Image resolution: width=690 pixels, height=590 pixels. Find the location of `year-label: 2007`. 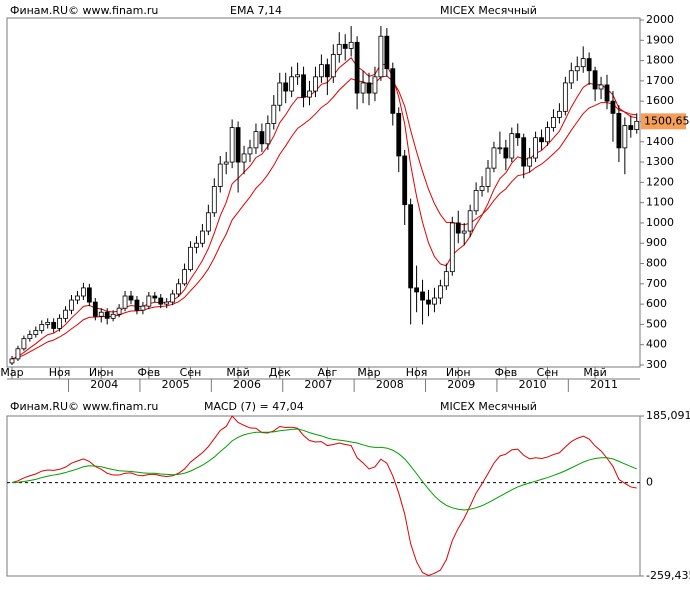

year-label: 2007 is located at coordinates (318, 384).